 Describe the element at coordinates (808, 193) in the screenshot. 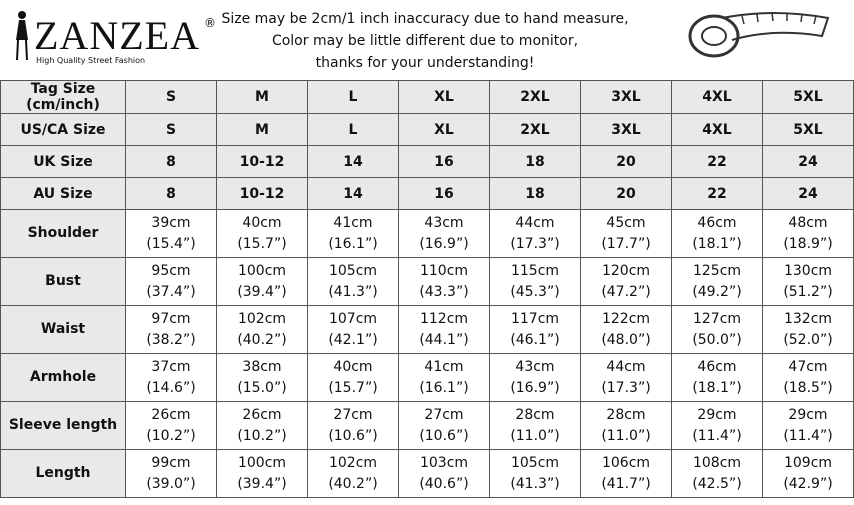

I see `size-cell: 24` at that location.